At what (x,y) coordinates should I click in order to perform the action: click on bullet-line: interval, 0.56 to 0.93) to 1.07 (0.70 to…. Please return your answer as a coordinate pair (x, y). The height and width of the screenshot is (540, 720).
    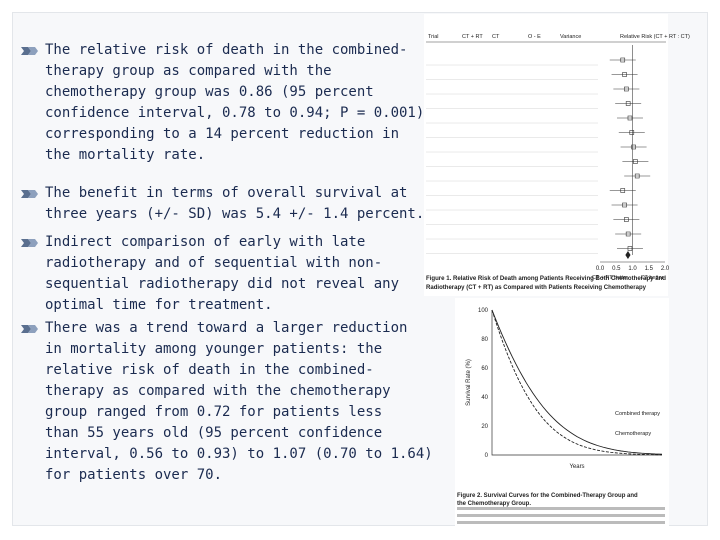
    Looking at the image, I should click on (239, 454).